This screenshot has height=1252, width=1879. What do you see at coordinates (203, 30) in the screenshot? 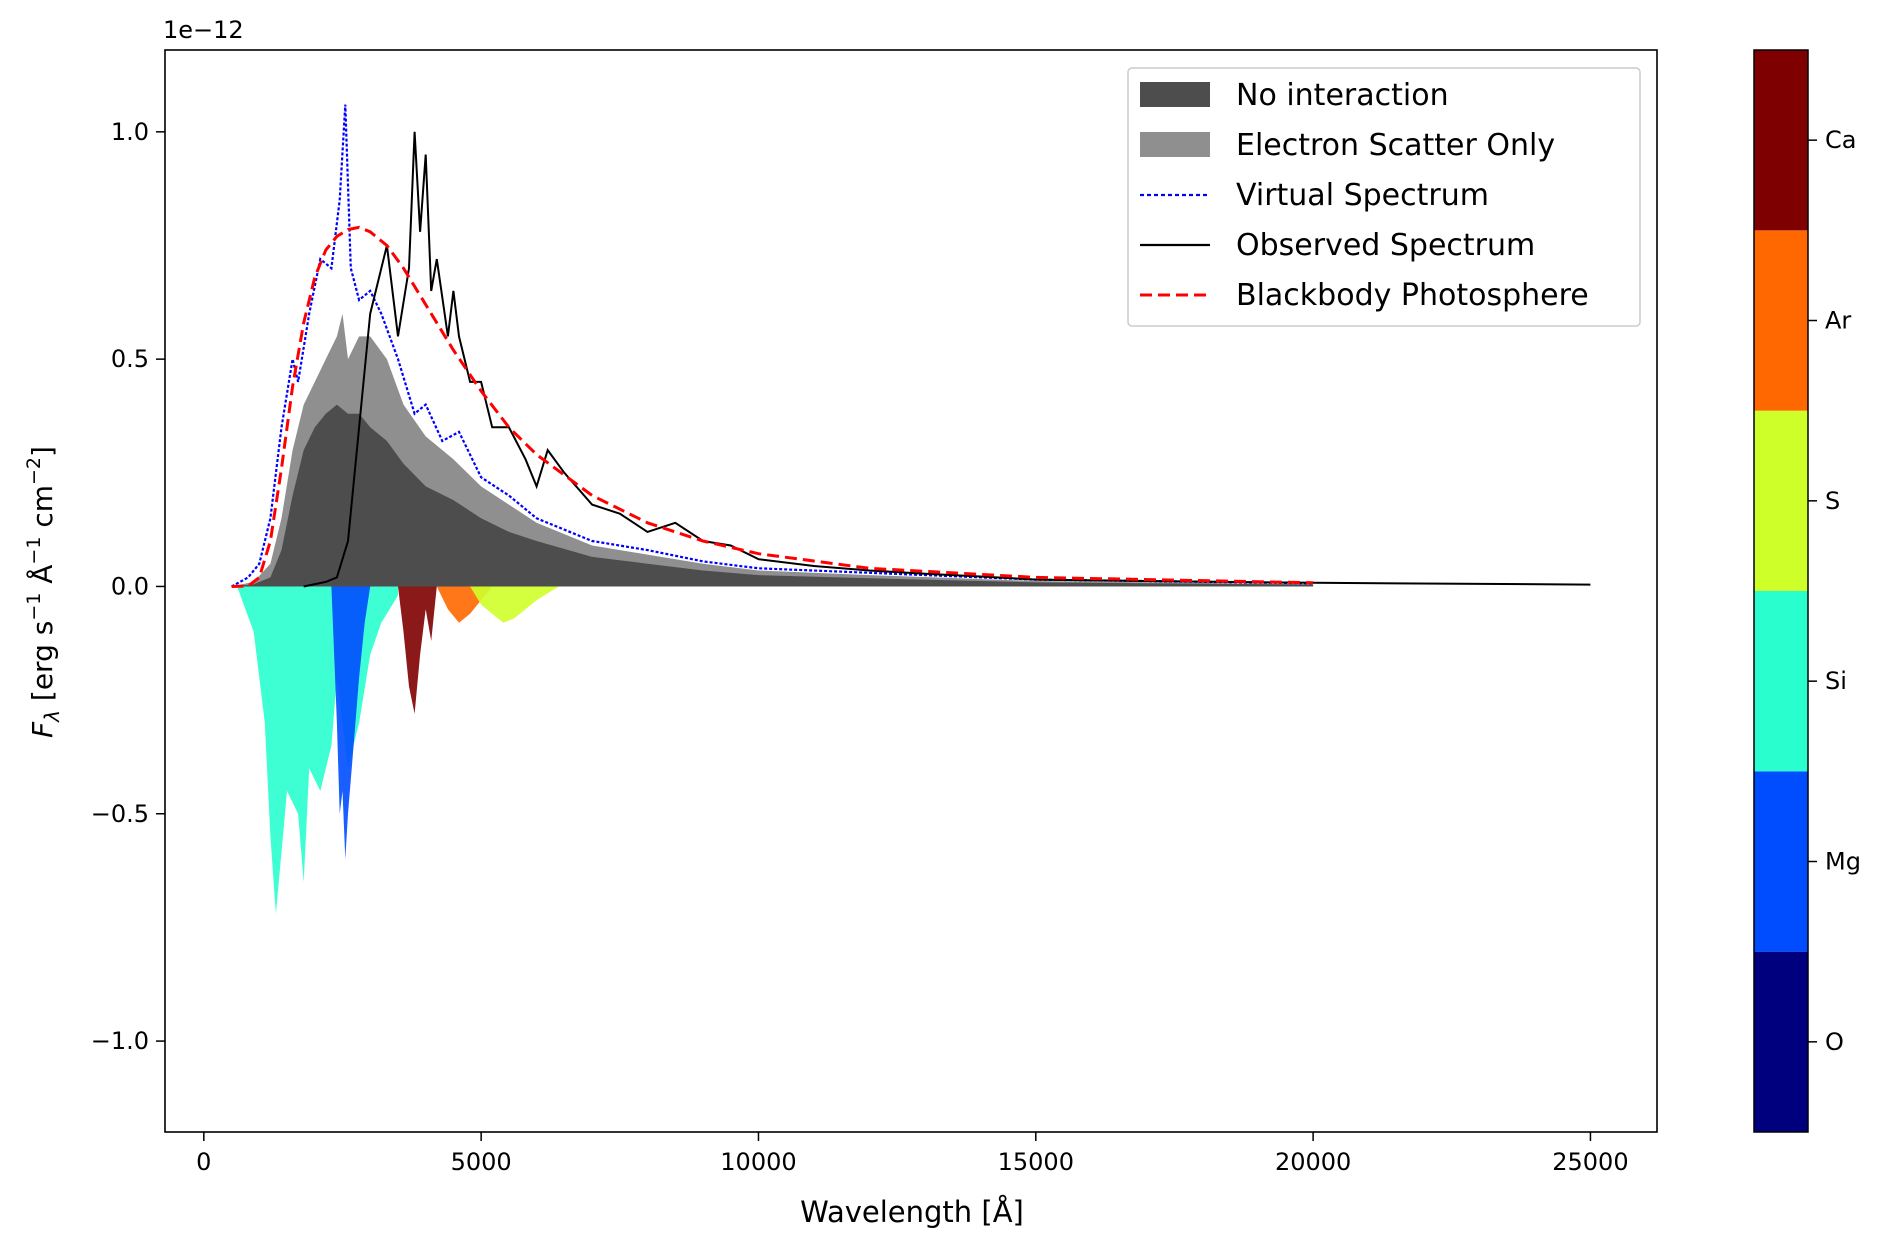
I see `y-offset-text: 1e−12` at bounding box center [203, 30].